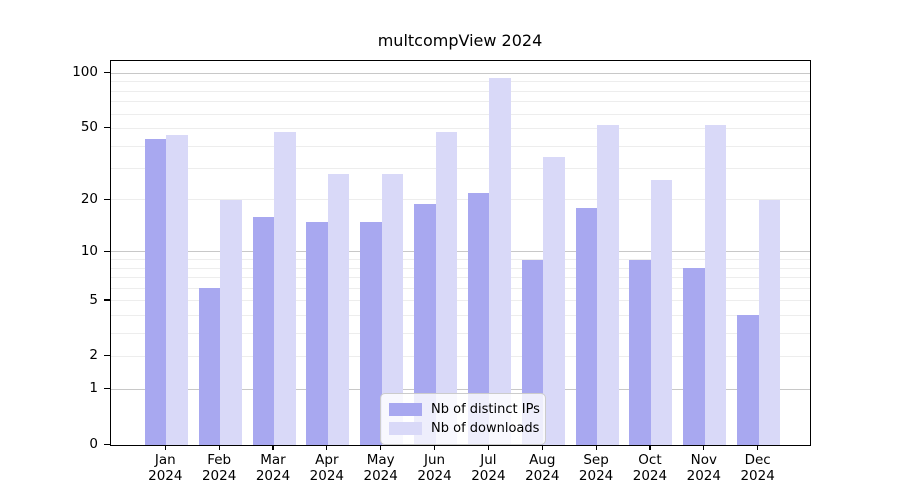 Image resolution: width=900 pixels, height=500 pixels. I want to click on bar-ips-apr, so click(317, 333).